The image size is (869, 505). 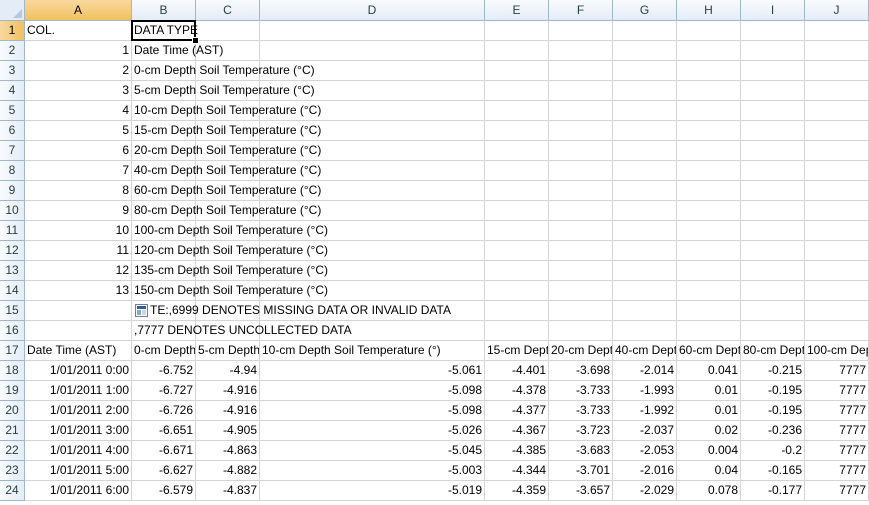 I want to click on row-header-9: 9, so click(x=12, y=191).